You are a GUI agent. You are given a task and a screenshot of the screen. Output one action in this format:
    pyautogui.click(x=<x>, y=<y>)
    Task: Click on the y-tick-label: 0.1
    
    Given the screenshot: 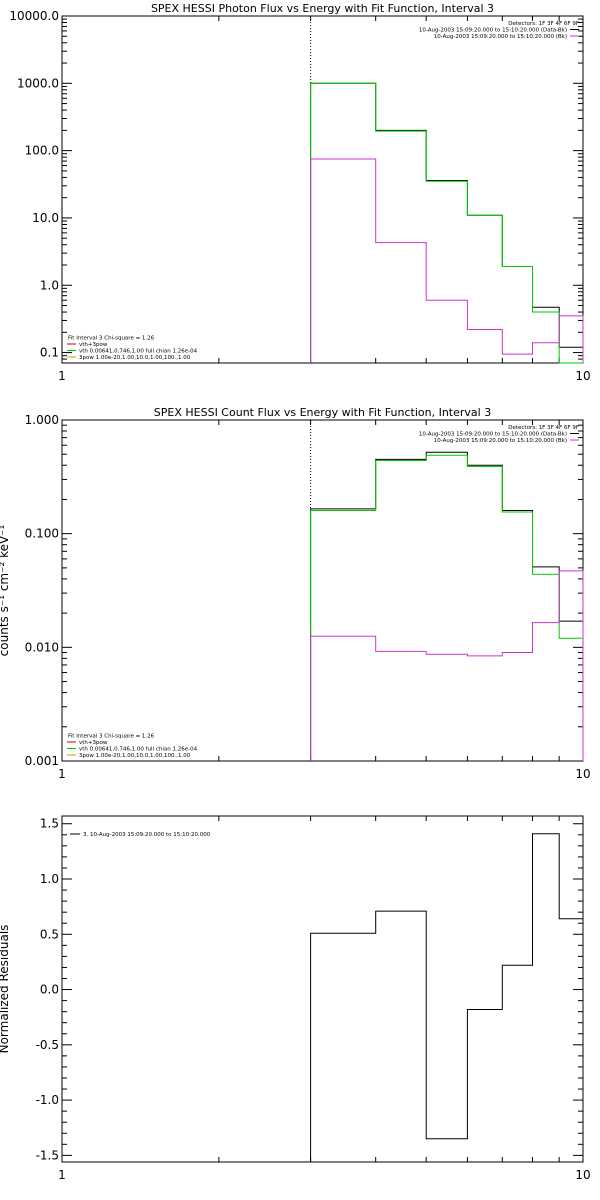 What is the action you would take?
    pyautogui.click(x=49, y=353)
    